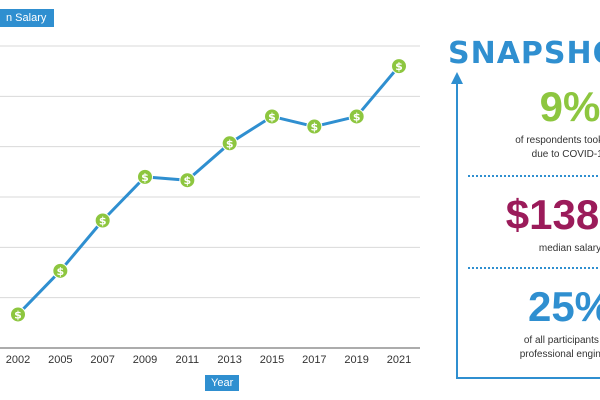 Image resolution: width=600 pixels, height=400 pixels. What do you see at coordinates (145, 360) in the screenshot?
I see `x-tick-label: 2009` at bounding box center [145, 360].